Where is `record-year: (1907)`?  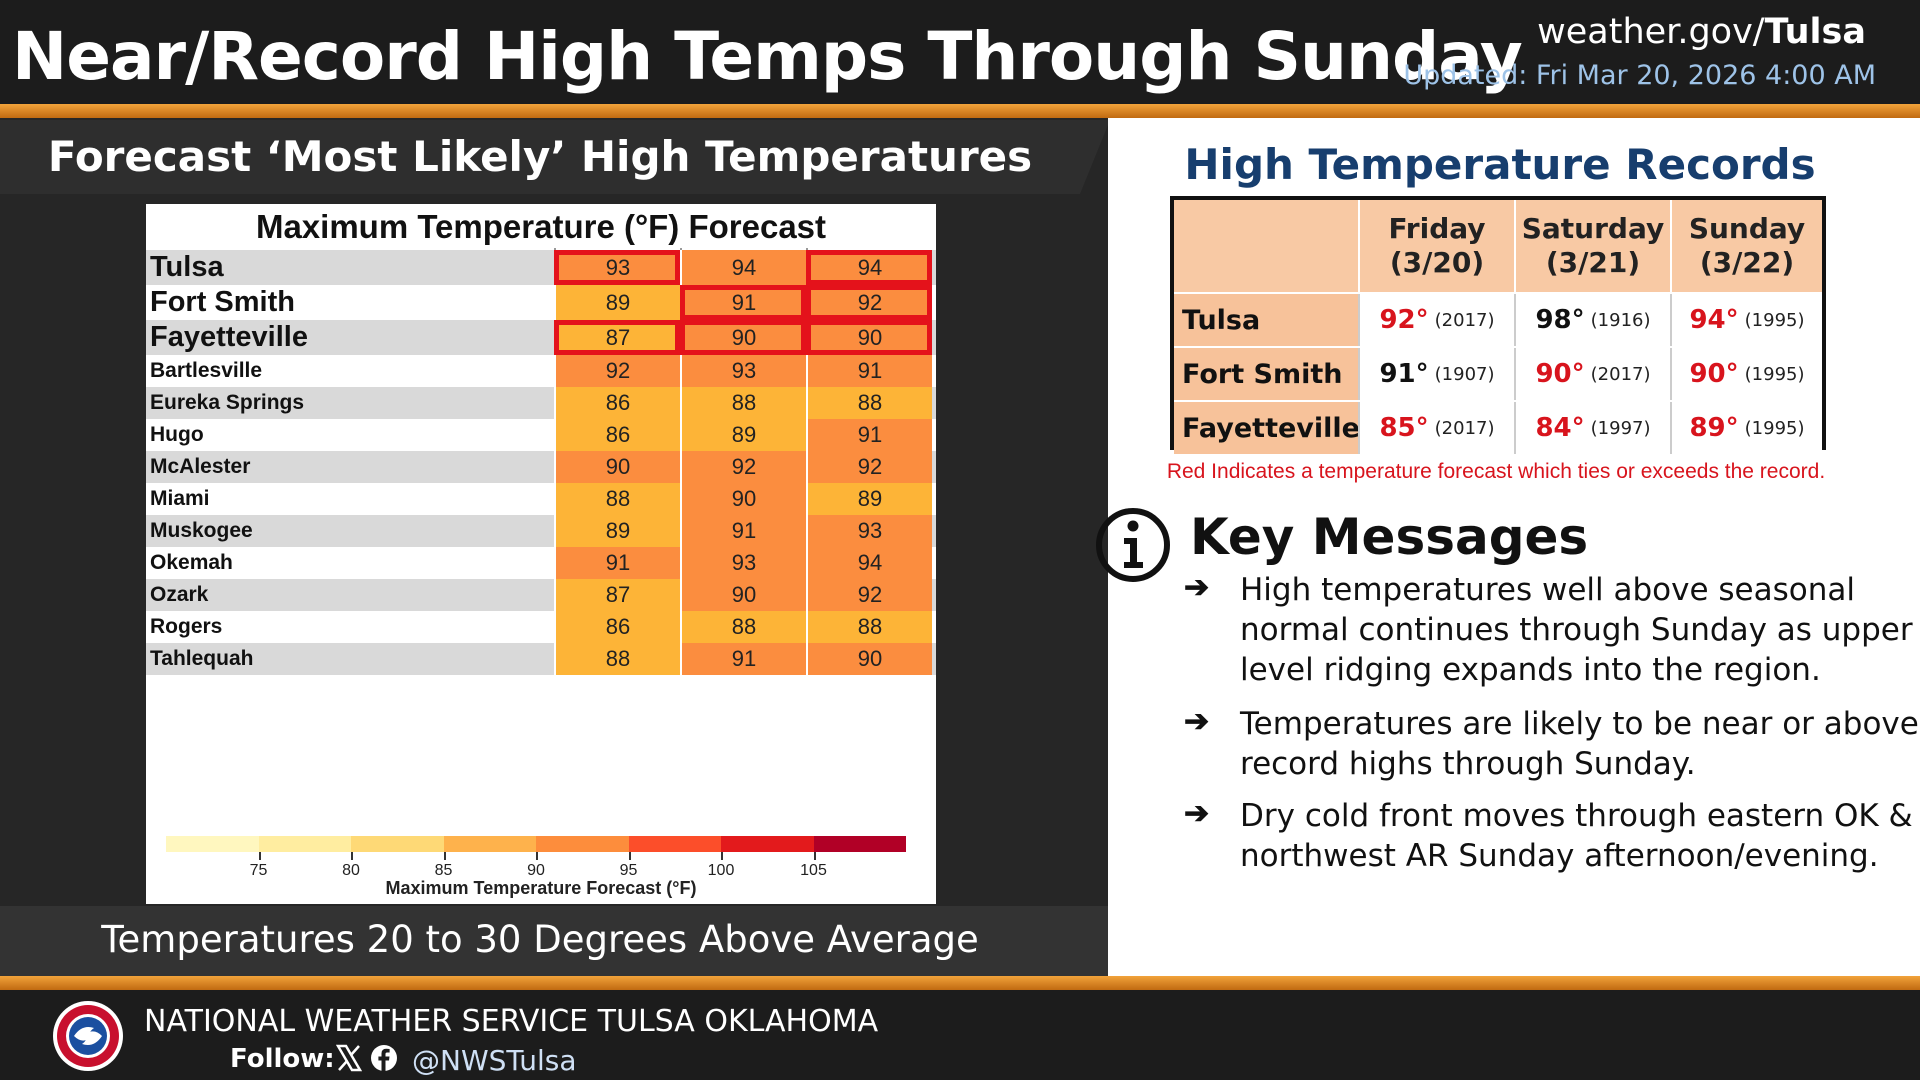 record-year: (1907) is located at coordinates (1464, 374).